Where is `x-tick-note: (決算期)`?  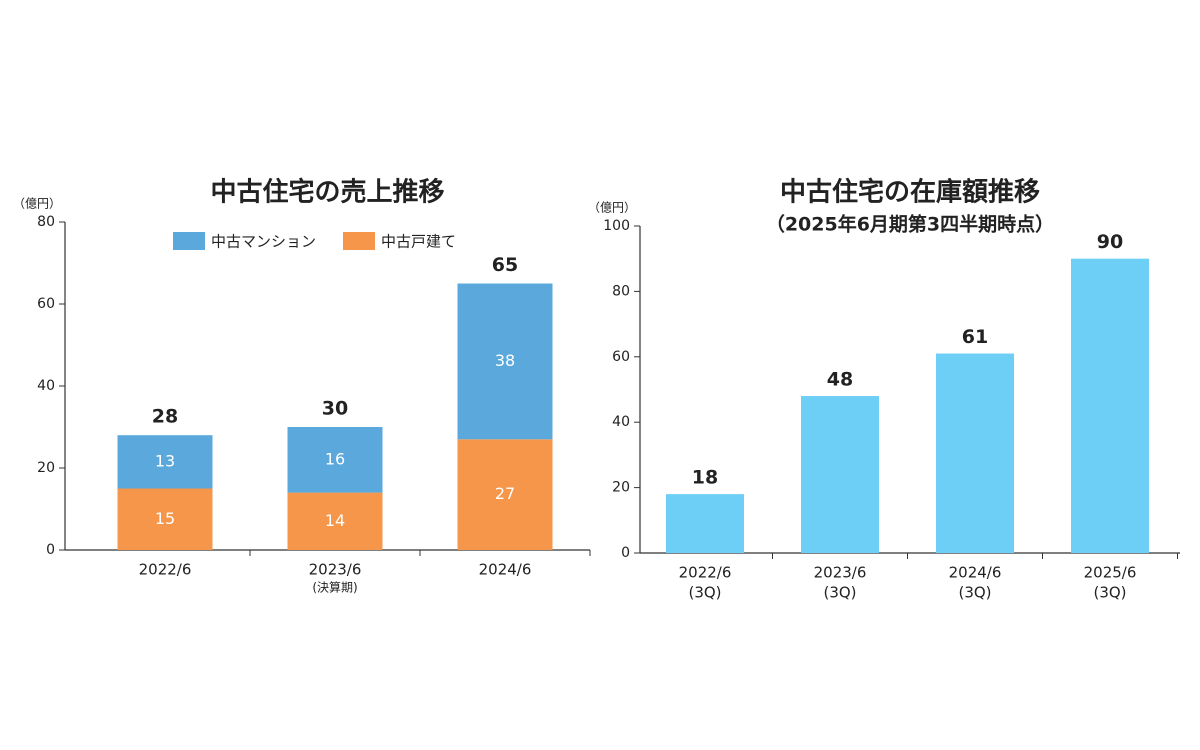 x-tick-note: (決算期) is located at coordinates (334, 587).